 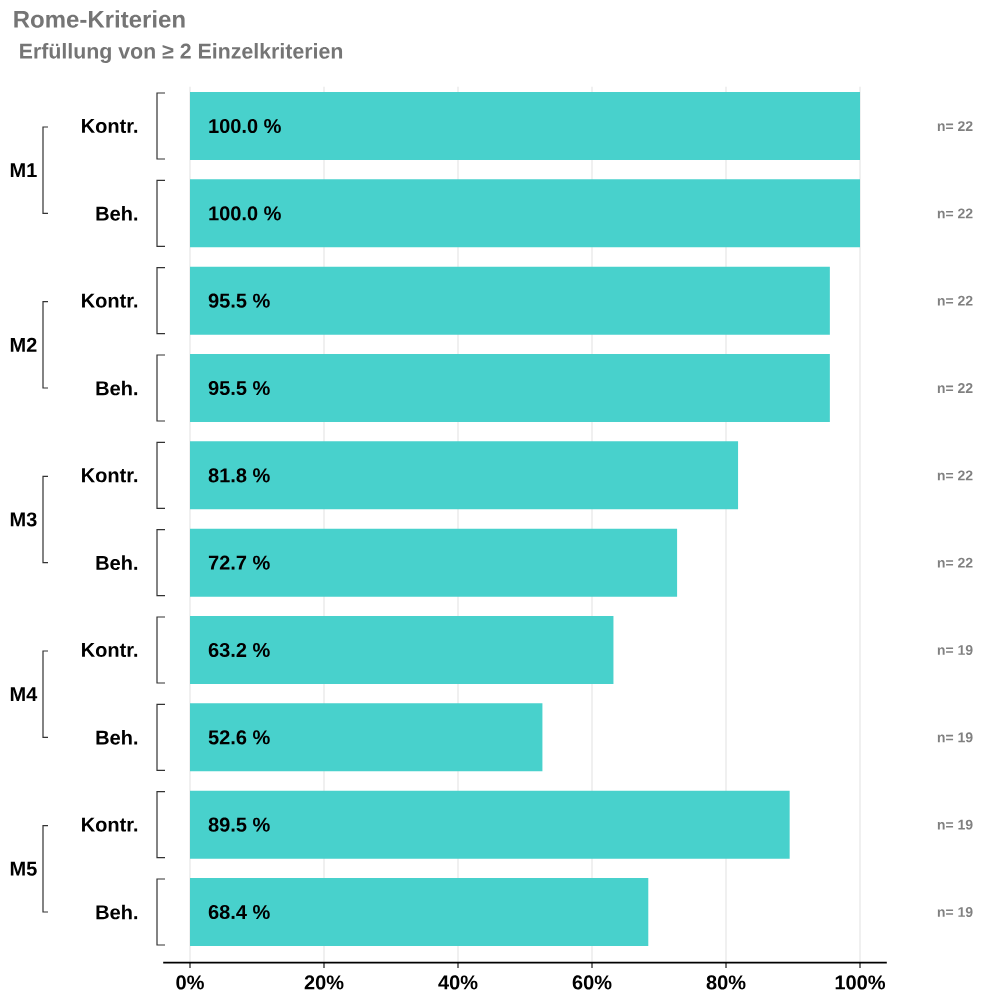 What do you see at coordinates (190, 982) in the screenshot?
I see `x-tick-label: 0%` at bounding box center [190, 982].